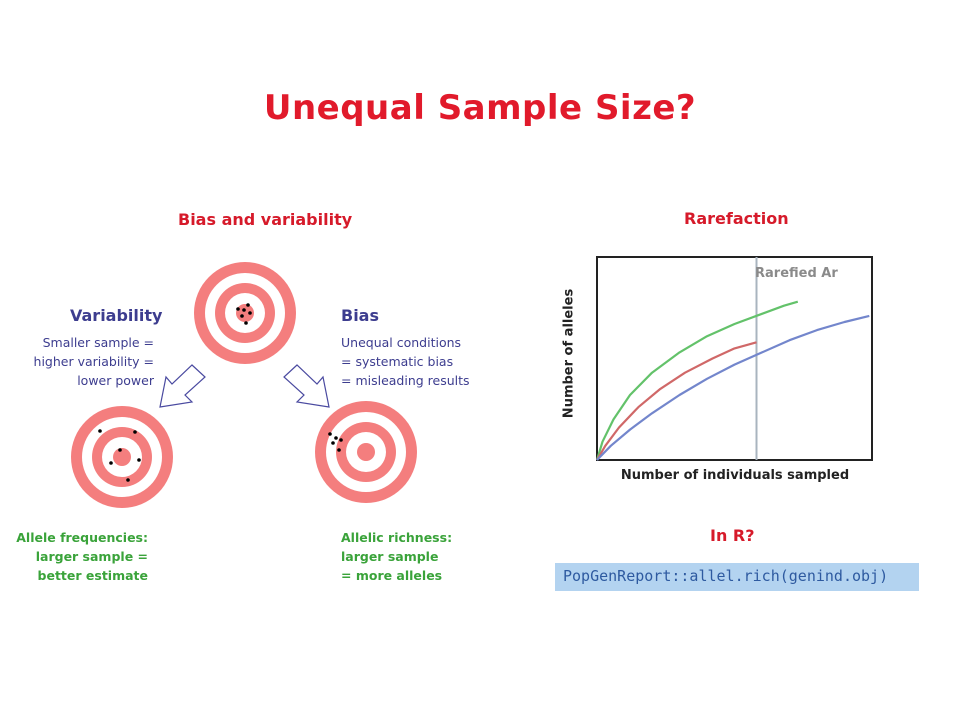  What do you see at coordinates (736, 218) in the screenshot?
I see `rarefaction-heading: Rarefaction` at bounding box center [736, 218].